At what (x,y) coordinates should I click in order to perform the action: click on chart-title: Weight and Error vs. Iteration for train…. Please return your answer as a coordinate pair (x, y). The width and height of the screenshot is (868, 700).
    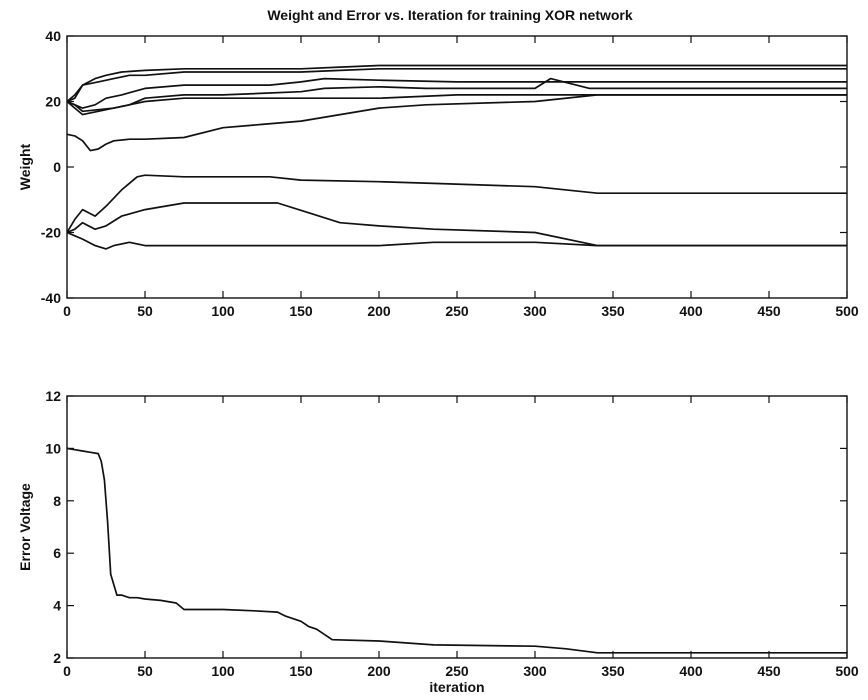
    Looking at the image, I should click on (450, 15).